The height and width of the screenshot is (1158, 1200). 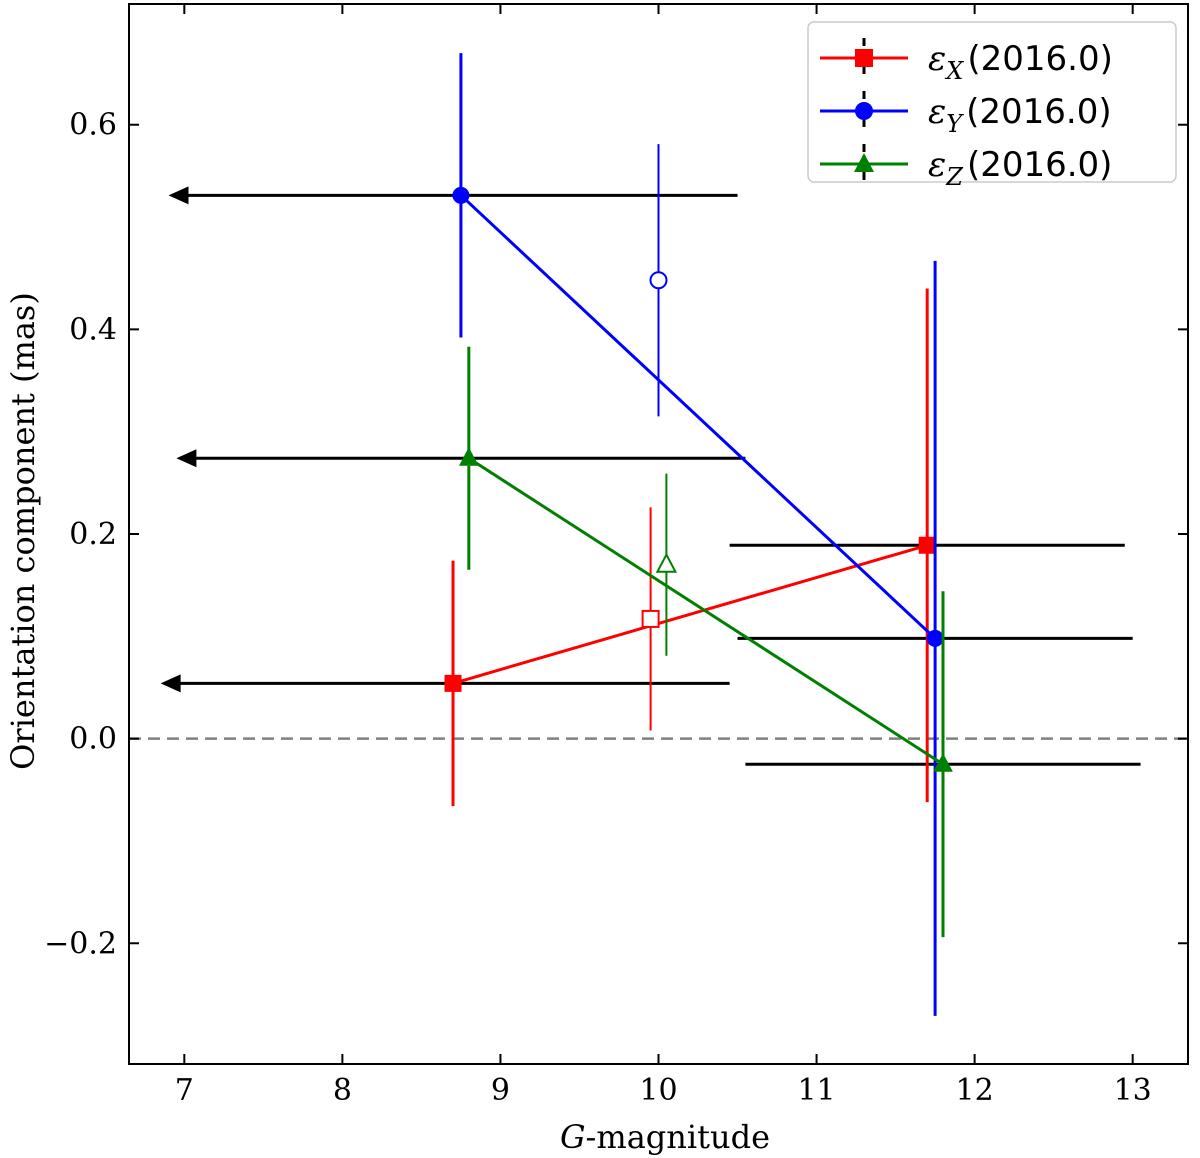 What do you see at coordinates (500, 1090) in the screenshot?
I see `x-tick-label: 9` at bounding box center [500, 1090].